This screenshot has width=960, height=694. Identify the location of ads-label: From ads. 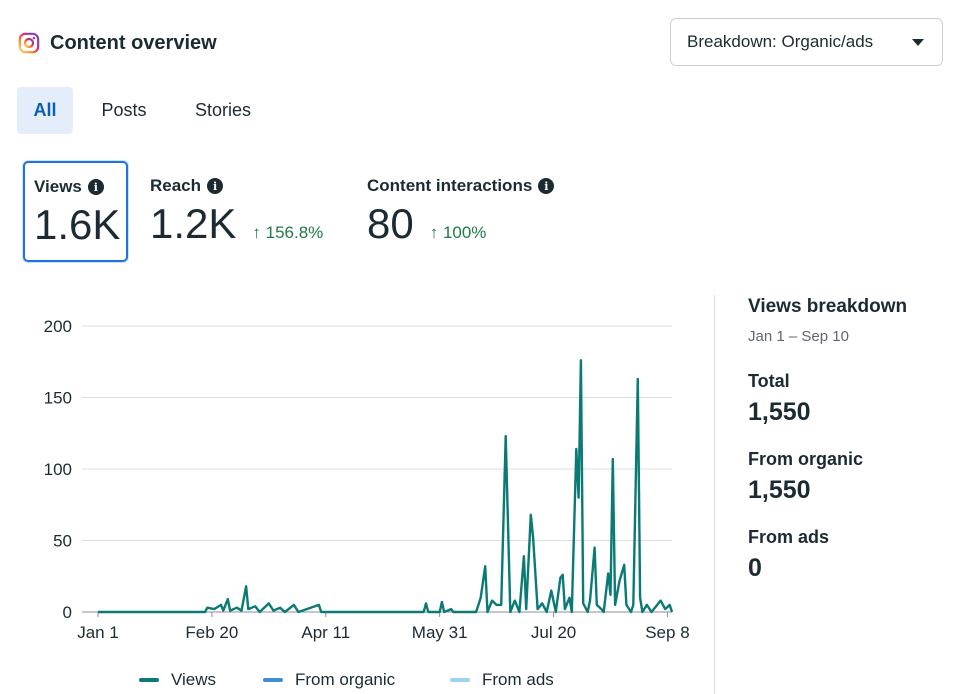
(789, 537).